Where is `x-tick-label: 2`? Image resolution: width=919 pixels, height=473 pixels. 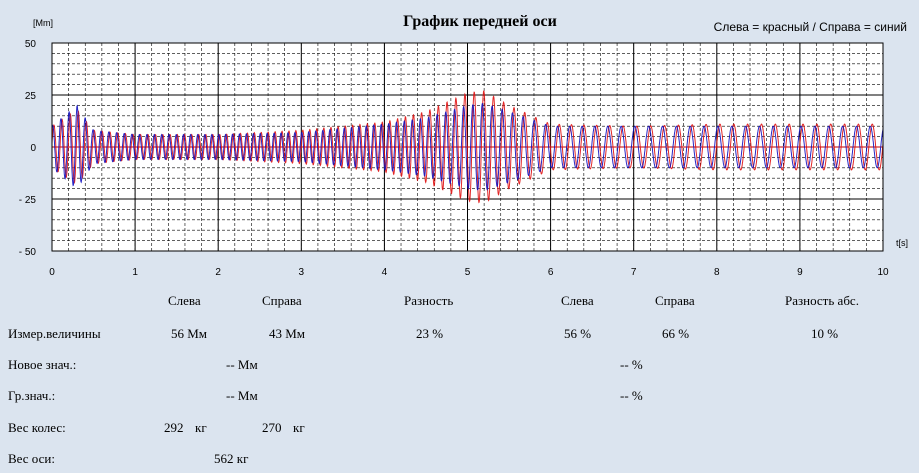
x-tick-label: 2 is located at coordinates (218, 272).